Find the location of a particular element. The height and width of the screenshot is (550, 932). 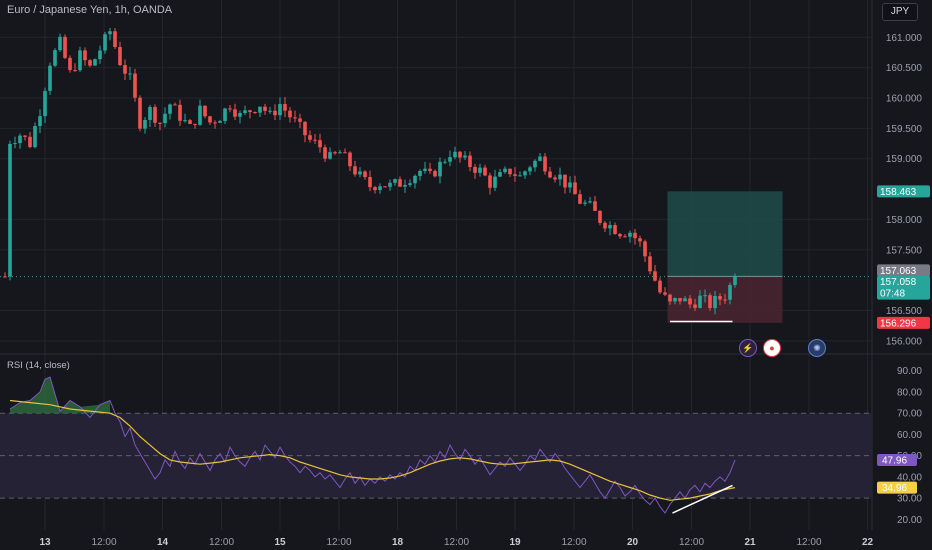

rsi-tick-label: 40.00 is located at coordinates (909, 477).